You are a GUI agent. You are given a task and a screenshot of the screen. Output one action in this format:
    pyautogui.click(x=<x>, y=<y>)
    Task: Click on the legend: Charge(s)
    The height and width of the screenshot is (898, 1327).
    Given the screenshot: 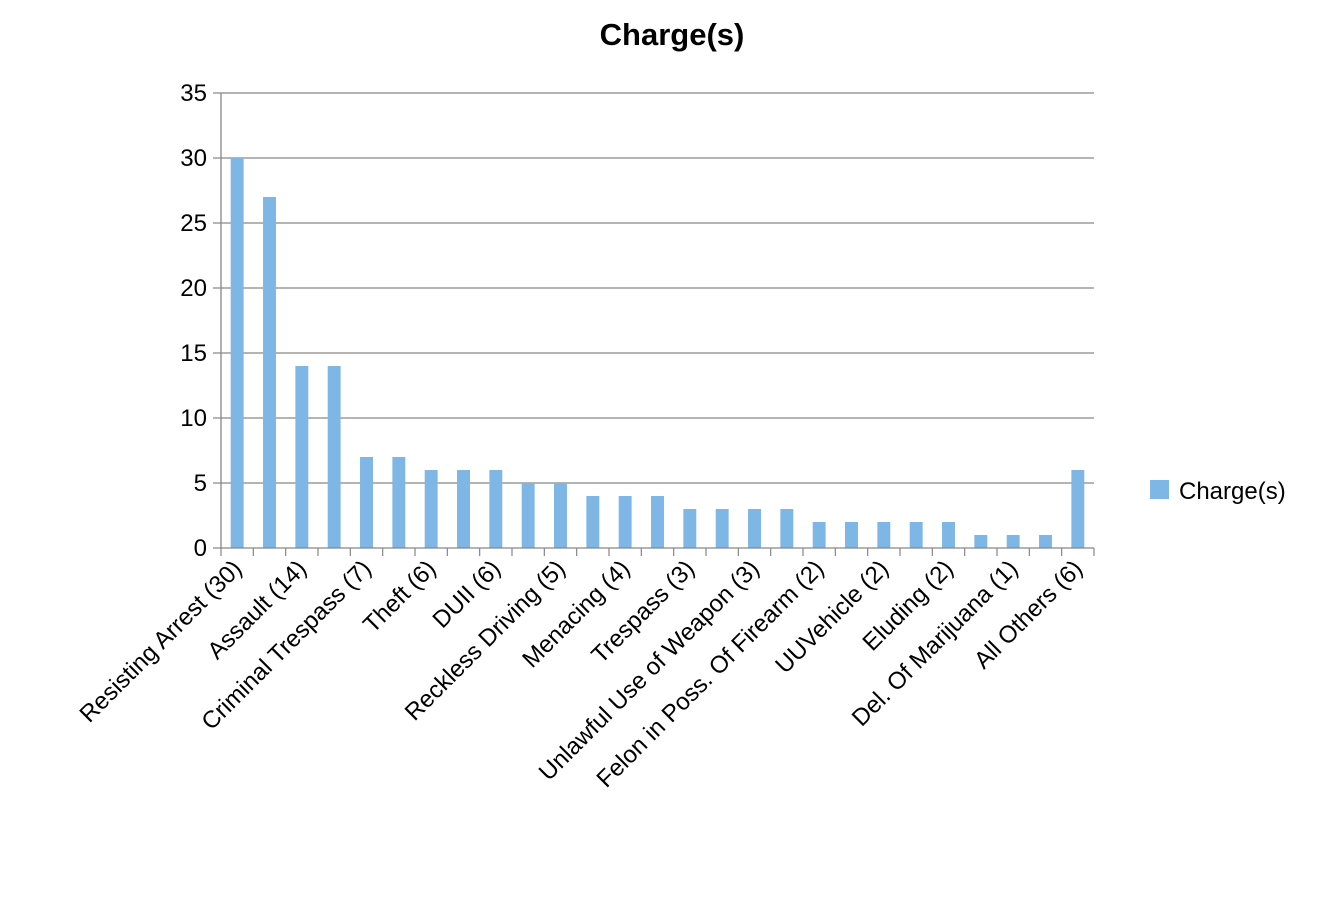 What is the action you would take?
    pyautogui.click(x=1218, y=491)
    